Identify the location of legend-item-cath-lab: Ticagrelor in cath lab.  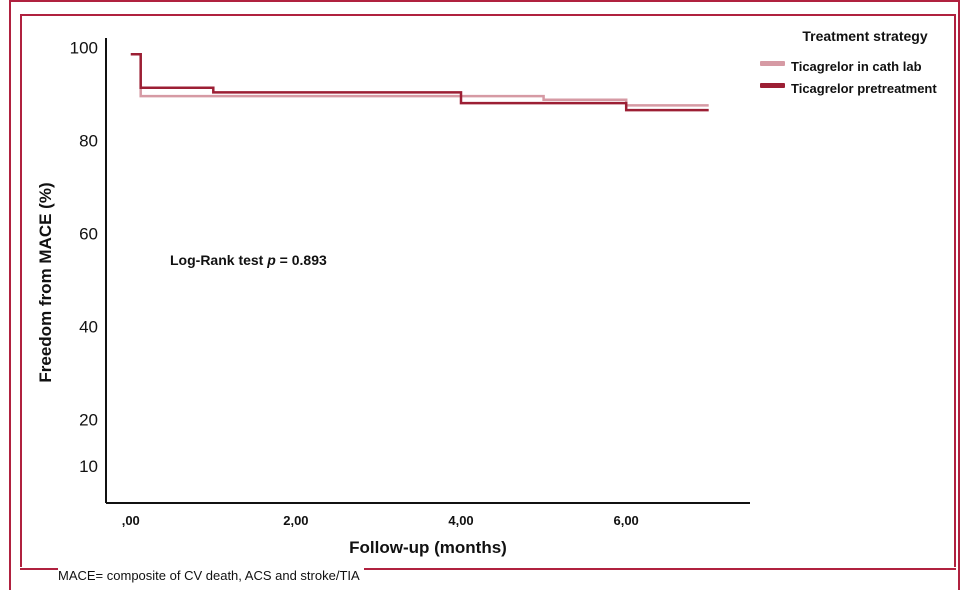
(855, 67).